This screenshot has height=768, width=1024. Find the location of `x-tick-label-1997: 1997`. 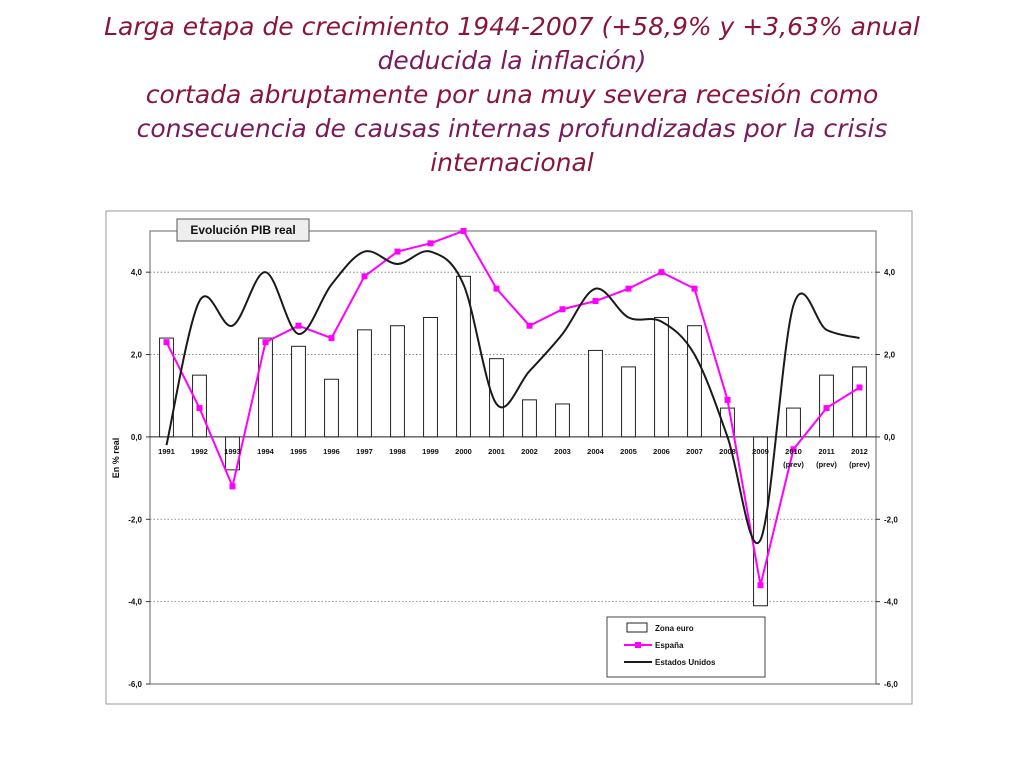

x-tick-label-1997: 1997 is located at coordinates (364, 451).